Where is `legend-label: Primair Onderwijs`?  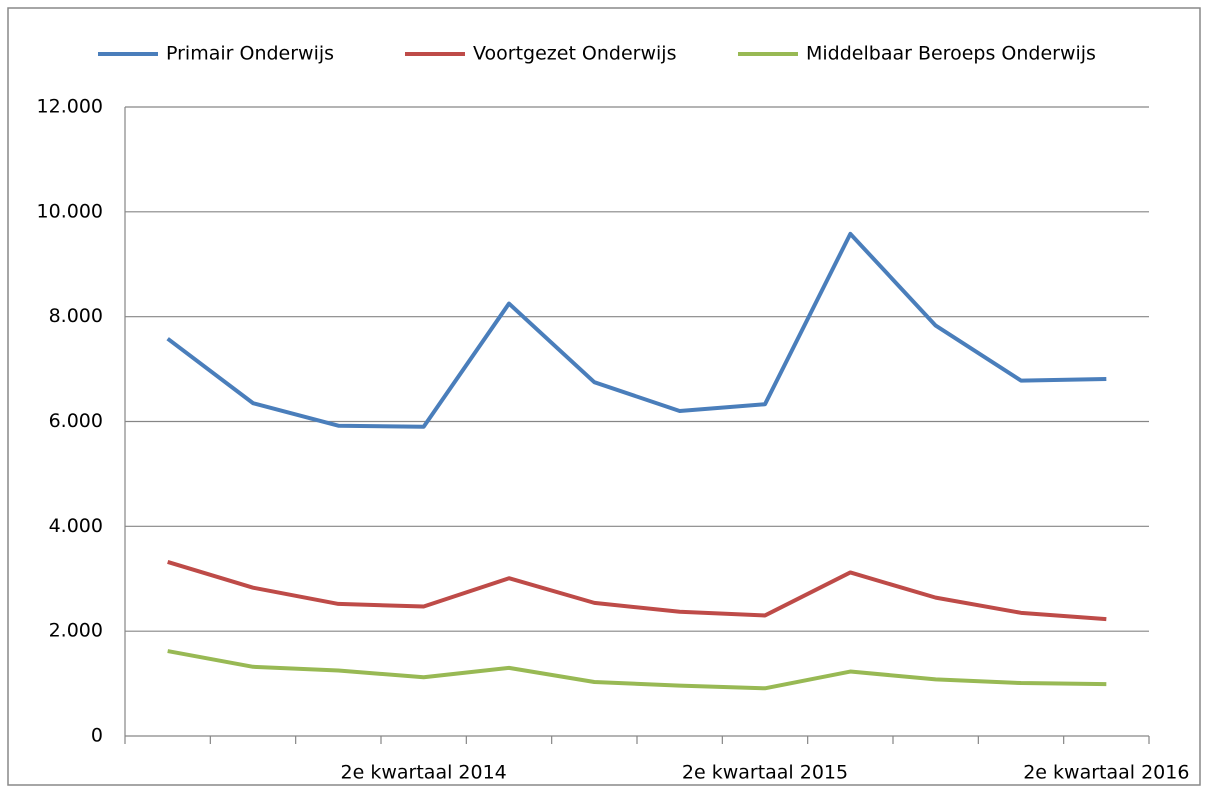 legend-label: Primair Onderwijs is located at coordinates (250, 54).